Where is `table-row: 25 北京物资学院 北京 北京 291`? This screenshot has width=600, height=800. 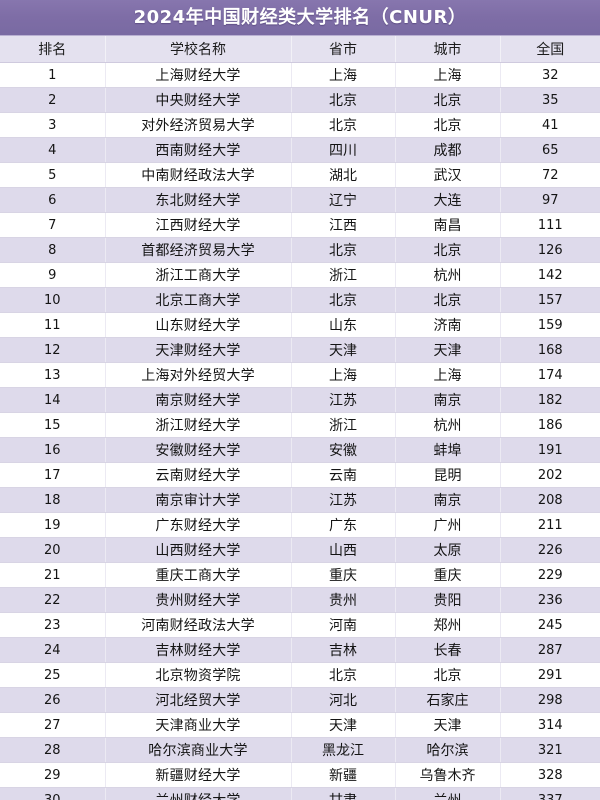 table-row: 25 北京物资学院 北京 北京 291 is located at coordinates (300, 675).